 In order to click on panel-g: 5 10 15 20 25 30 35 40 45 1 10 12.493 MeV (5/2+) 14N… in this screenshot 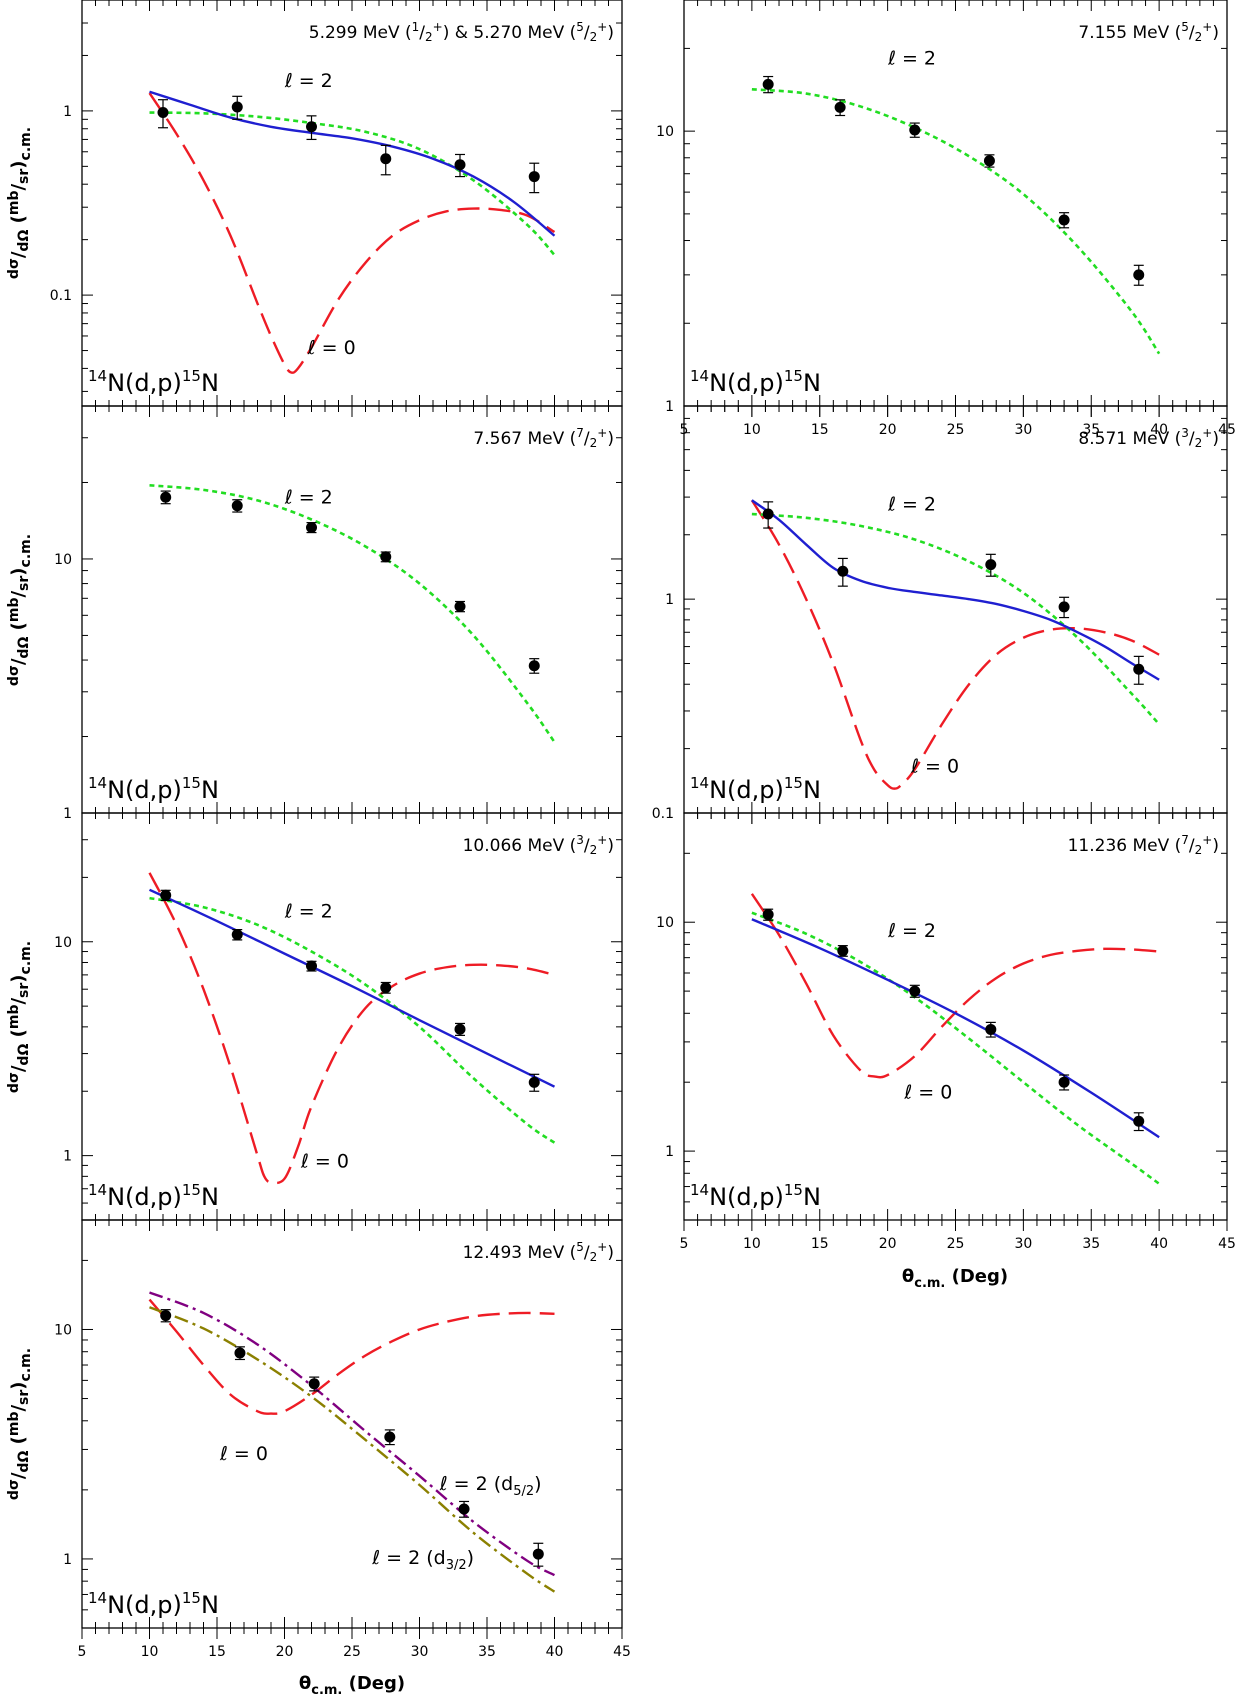, I will do `click(342, 1439)`.